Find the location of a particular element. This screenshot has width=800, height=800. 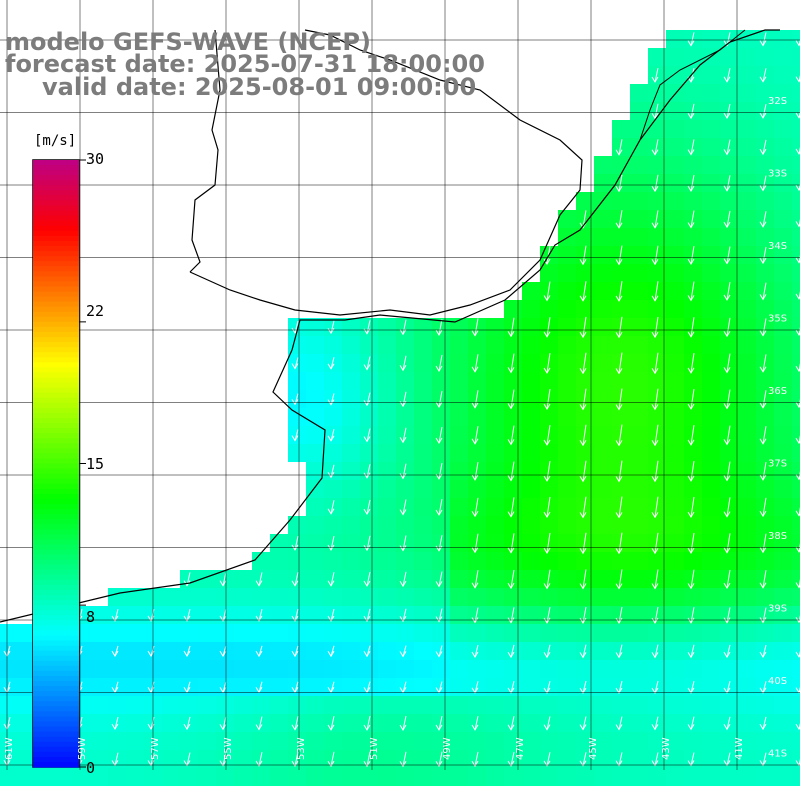

latitude-labels: 32S 33S 34S 35S 36S 37S 38S 39S 40S 41S is located at coordinates (777, 428).